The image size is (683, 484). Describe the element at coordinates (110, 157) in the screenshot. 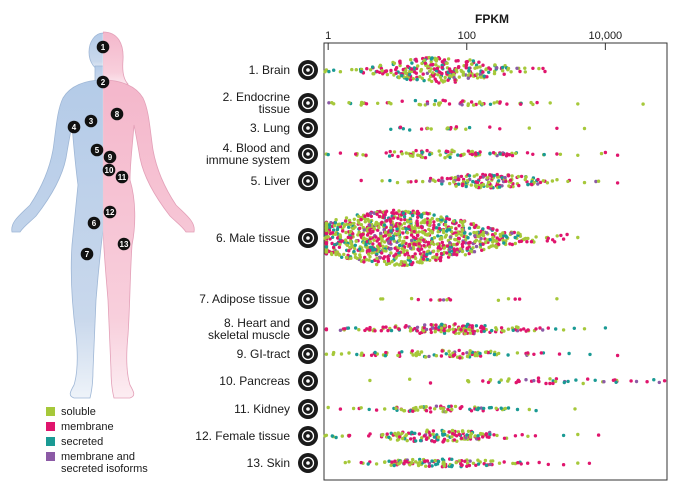

I see `body-marker-number: 9` at that location.